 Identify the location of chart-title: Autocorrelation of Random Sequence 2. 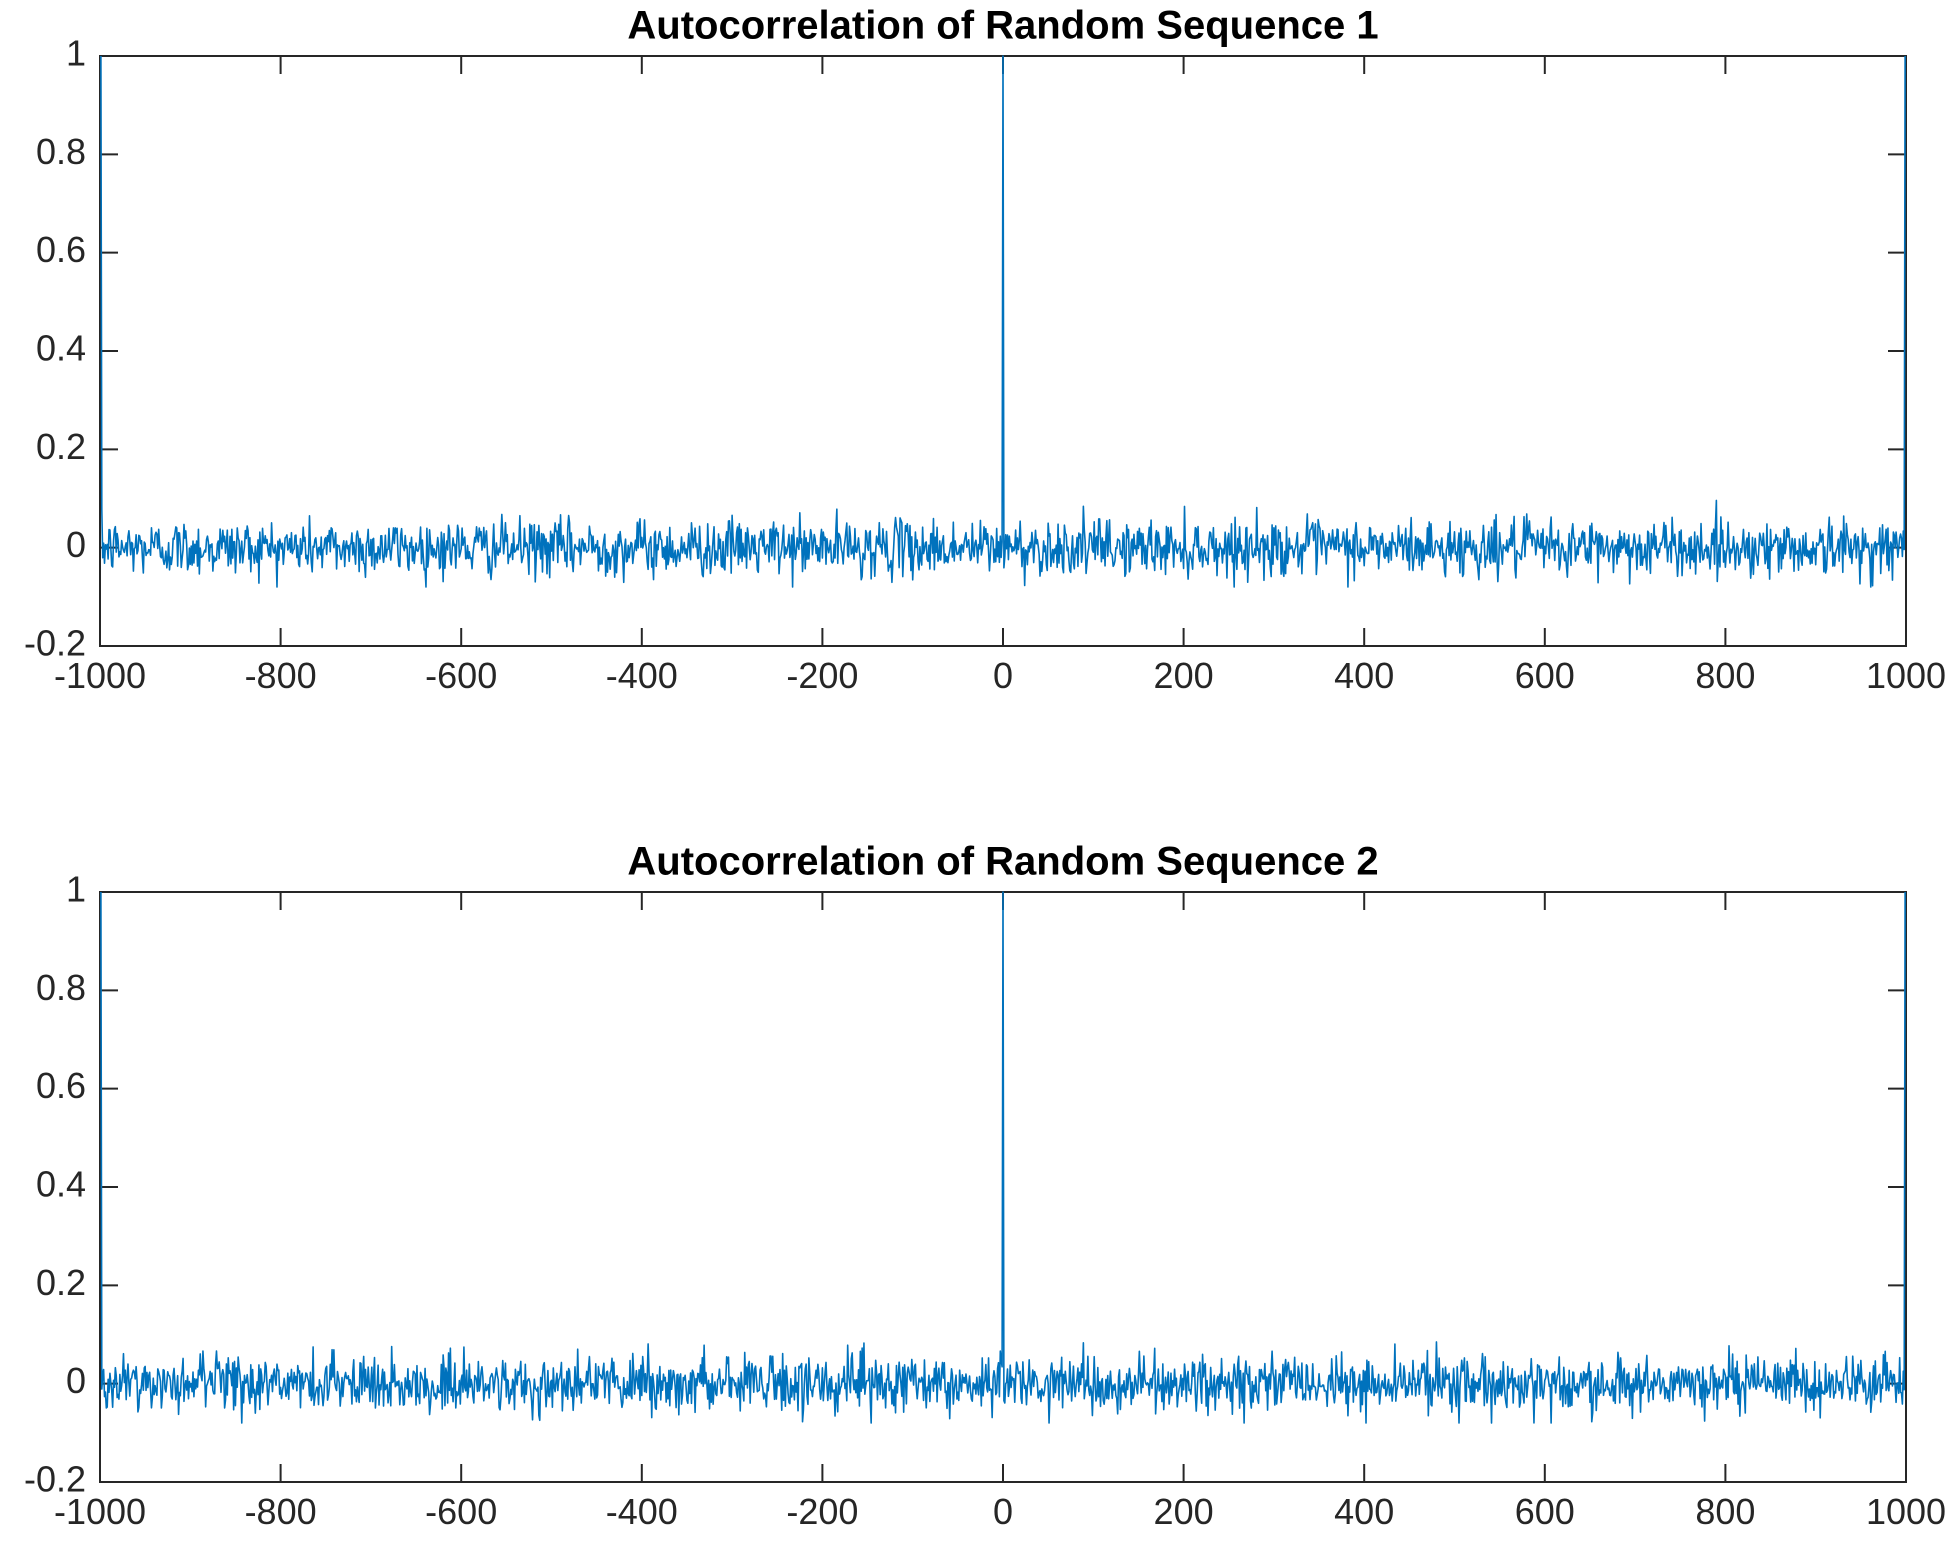
(1002, 862).